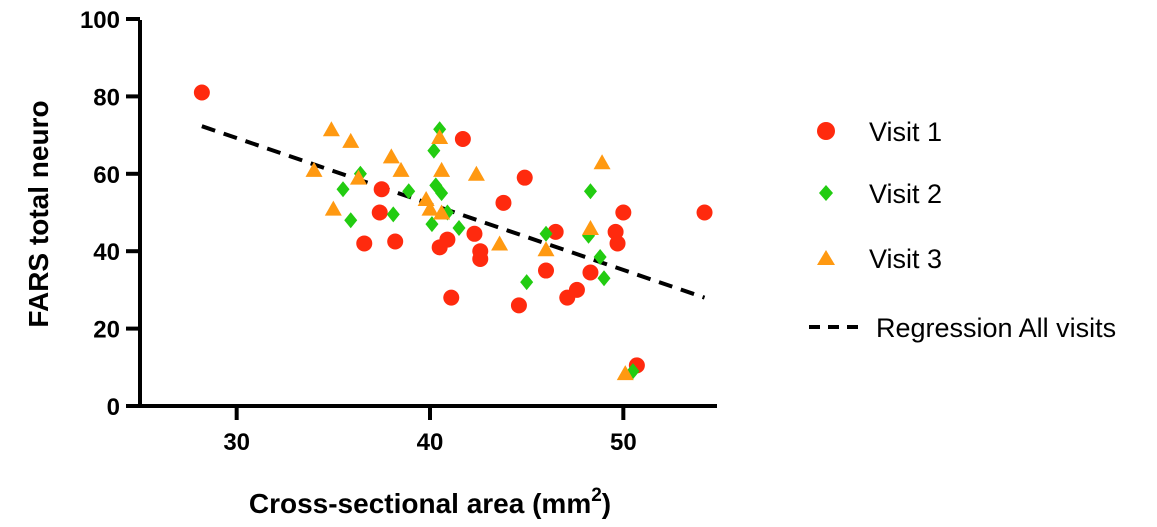 This screenshot has height=527, width=1157. I want to click on x-axis-title: Cross-sectional area (mm2), so click(430, 502).